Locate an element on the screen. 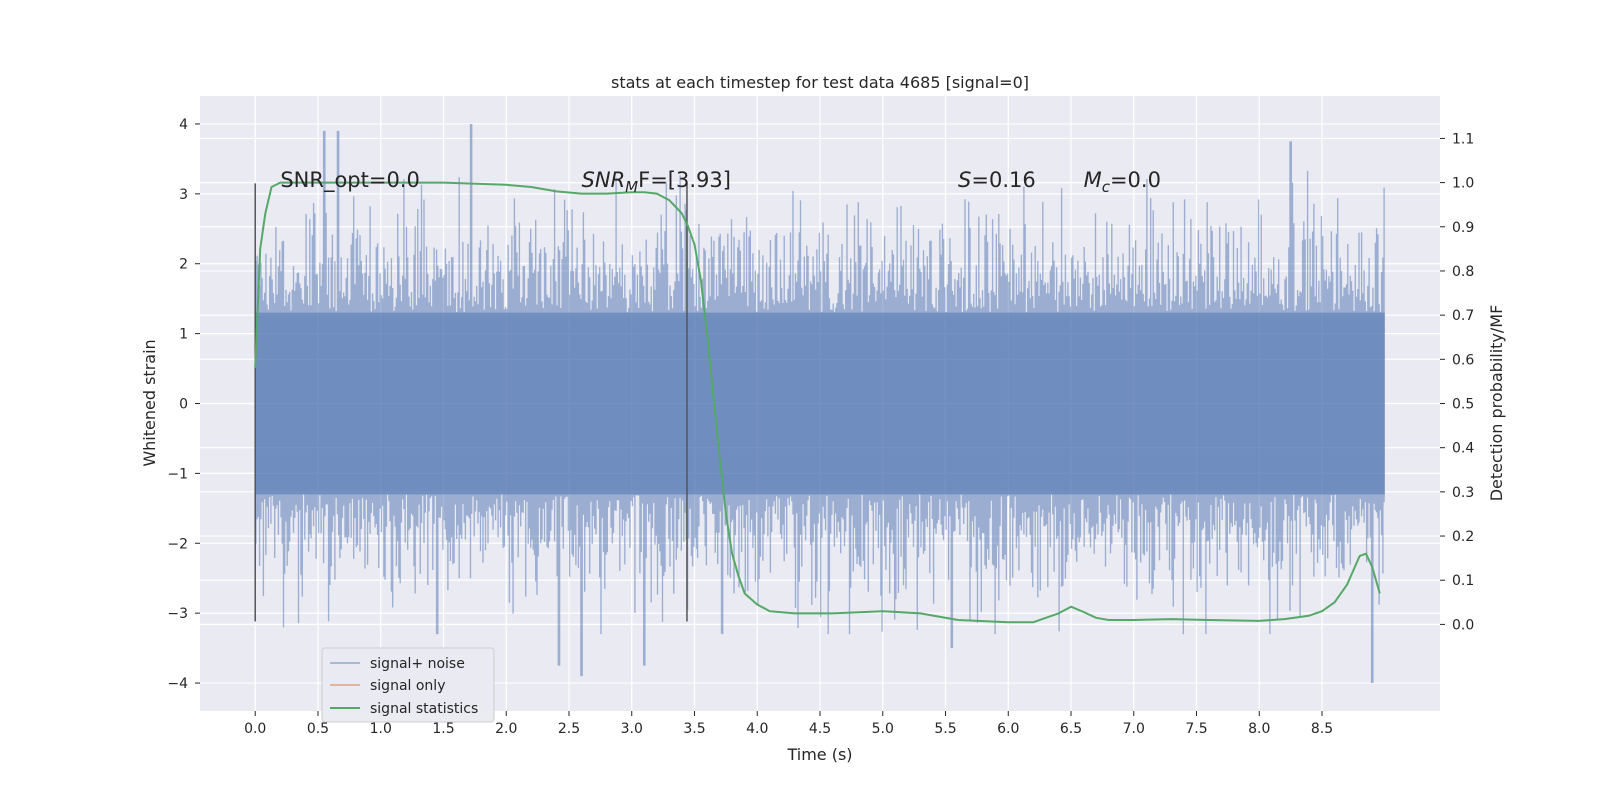 The image size is (1600, 800). annotation-2: S=0.16 is located at coordinates (997, 180).